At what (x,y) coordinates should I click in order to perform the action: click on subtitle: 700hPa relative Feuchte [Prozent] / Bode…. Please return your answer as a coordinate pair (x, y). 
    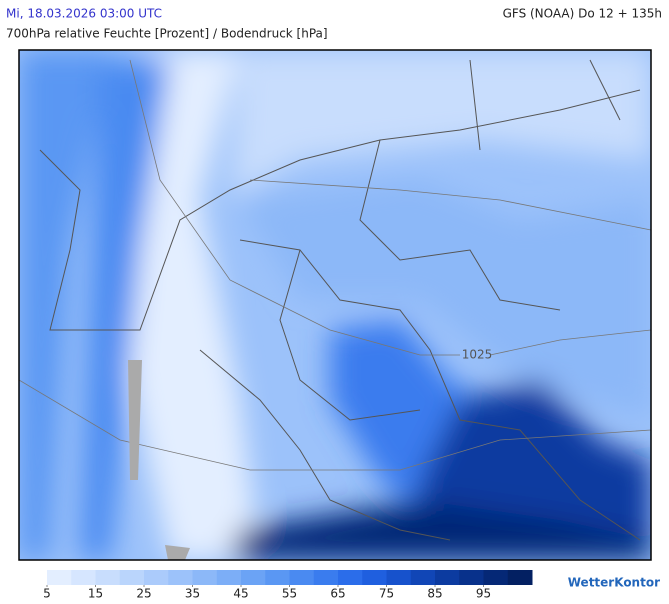
    Looking at the image, I should click on (167, 34).